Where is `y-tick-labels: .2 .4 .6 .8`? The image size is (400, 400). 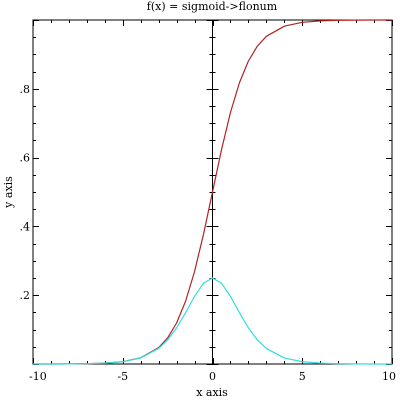 y-tick-labels: .2 .4 .6 .8 is located at coordinates (25, 192).